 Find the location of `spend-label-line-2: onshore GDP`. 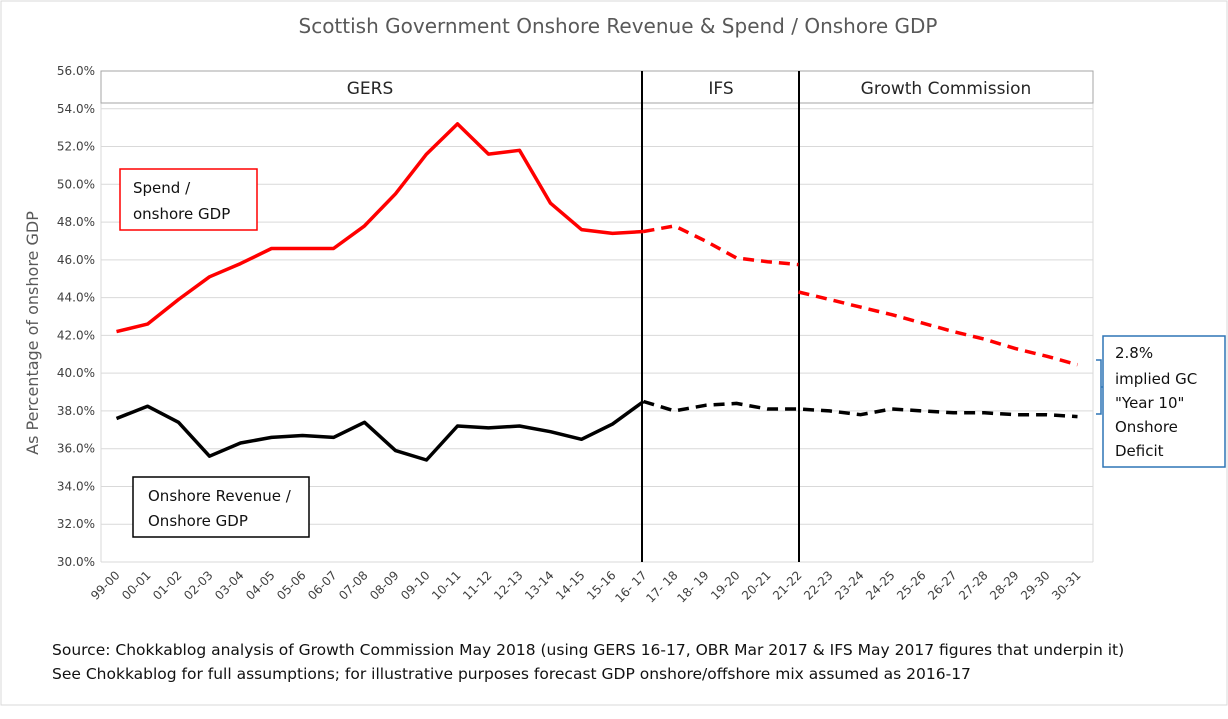

spend-label-line-2: onshore GDP is located at coordinates (181, 214).